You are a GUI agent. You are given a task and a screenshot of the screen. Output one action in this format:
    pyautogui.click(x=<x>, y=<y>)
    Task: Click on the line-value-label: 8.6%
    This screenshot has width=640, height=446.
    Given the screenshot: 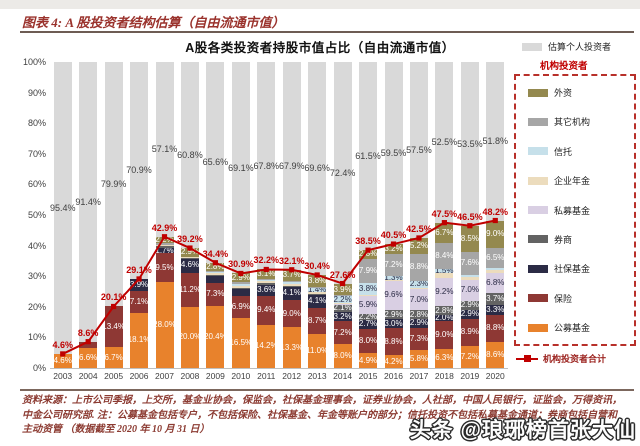 What is the action you would take?
    pyautogui.click(x=88, y=332)
    